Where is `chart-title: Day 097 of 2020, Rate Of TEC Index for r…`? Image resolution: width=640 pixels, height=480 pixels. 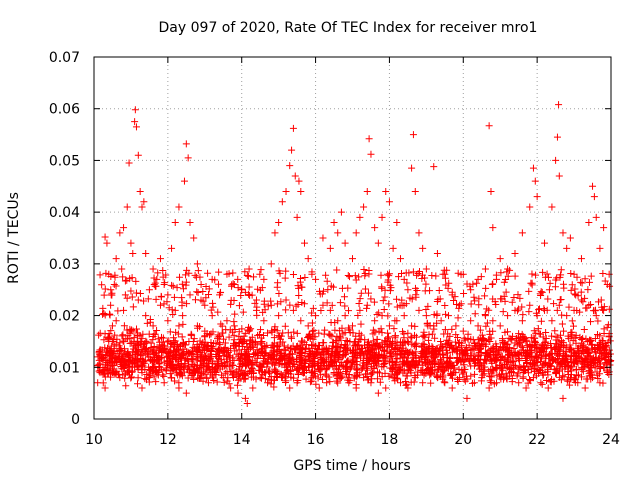
chart-title: Day 097 of 2020, Rate Of TEC Index for r… is located at coordinates (348, 28).